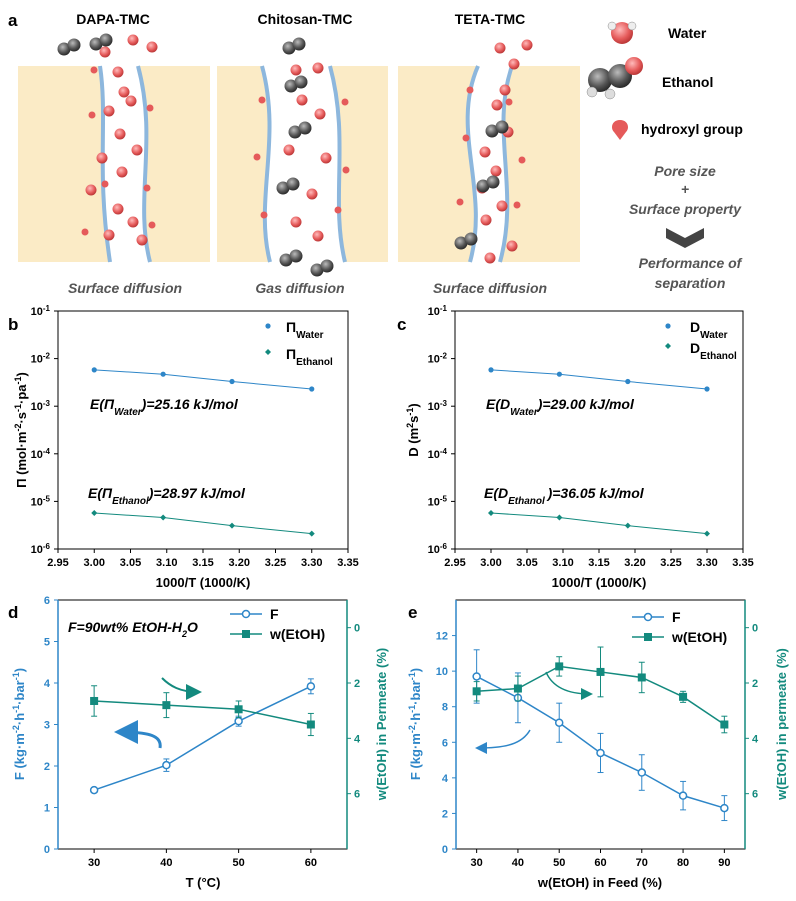  I want to click on panel-a-label: a, so click(13, 20).